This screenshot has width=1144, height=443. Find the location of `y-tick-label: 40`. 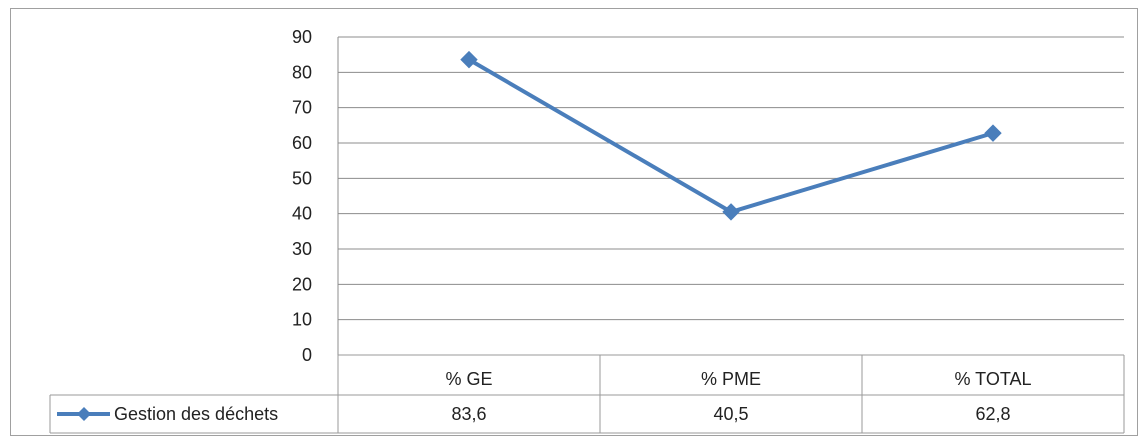

y-tick-label: 40 is located at coordinates (302, 214).